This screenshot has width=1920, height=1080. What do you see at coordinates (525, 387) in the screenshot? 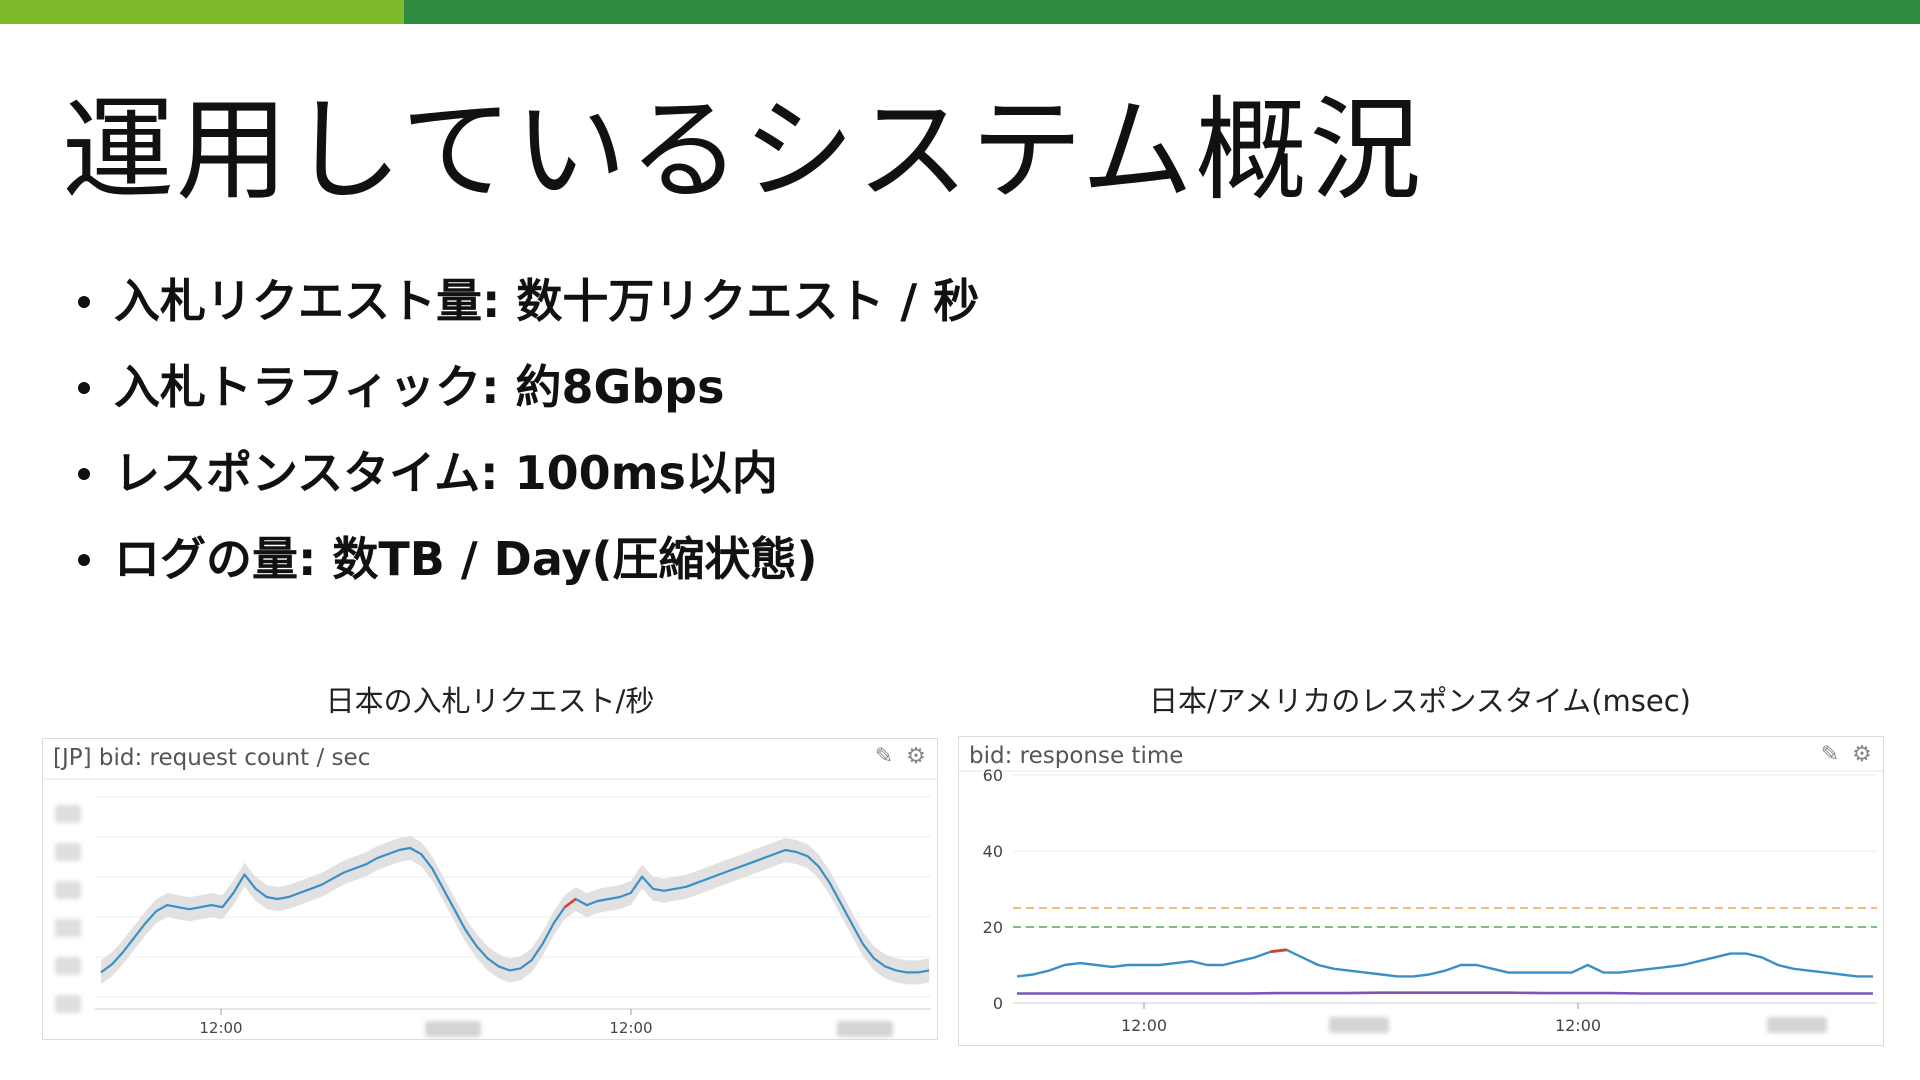
I see `bullet-item: 入札トラフィック: 約8Gbps` at bounding box center [525, 387].